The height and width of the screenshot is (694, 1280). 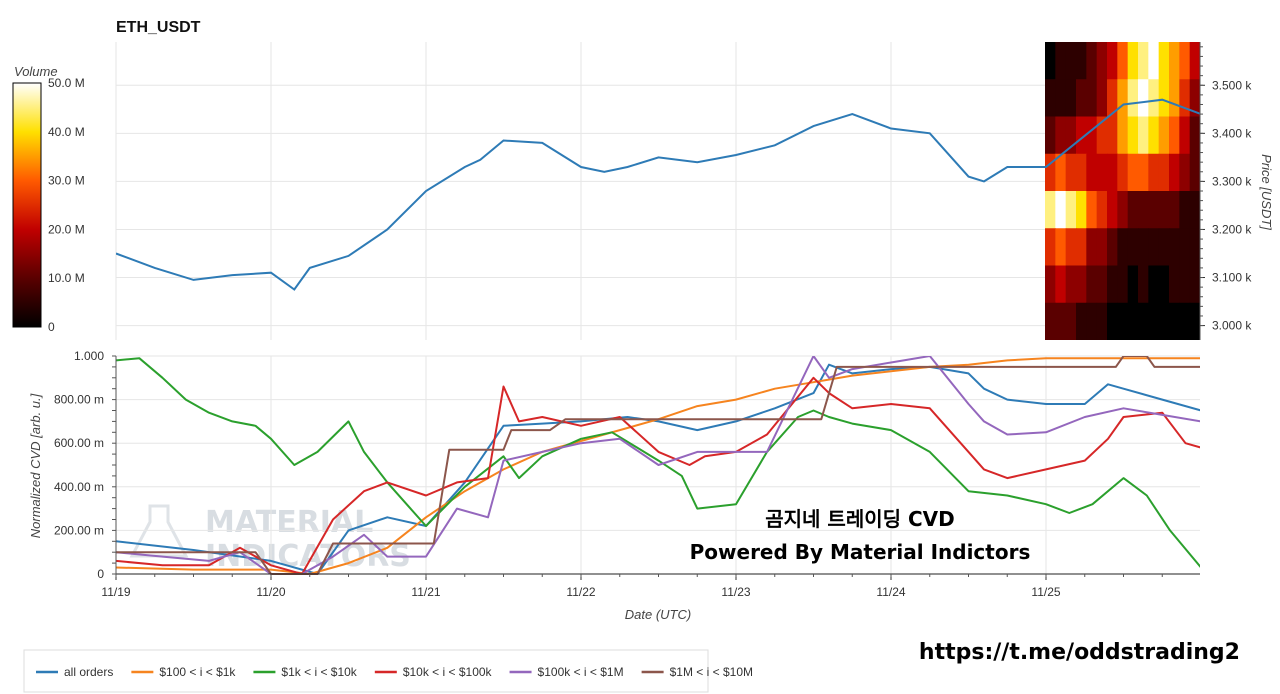 I want to click on telegram-url: https://t.me/oddstrading2, so click(x=1079, y=652).